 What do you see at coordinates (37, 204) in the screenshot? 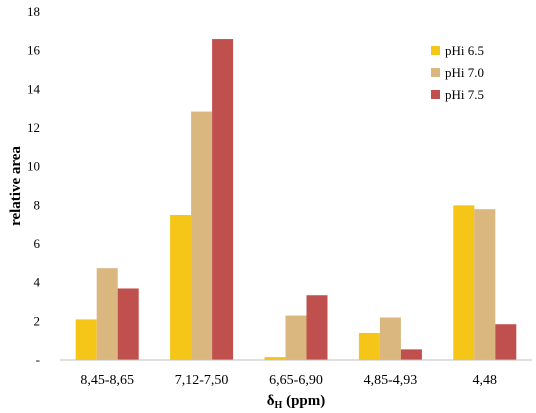
I see `y-tick-label: 8` at bounding box center [37, 204].